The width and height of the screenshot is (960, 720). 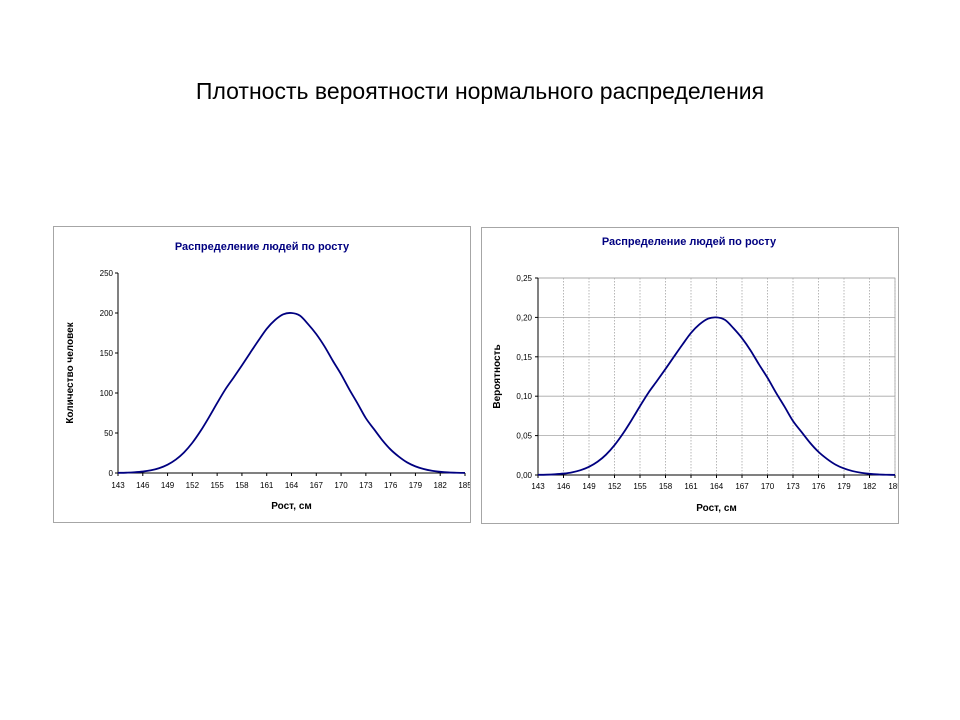 What do you see at coordinates (524, 436) in the screenshot?
I see `y-tick-label: 0,05` at bounding box center [524, 436].